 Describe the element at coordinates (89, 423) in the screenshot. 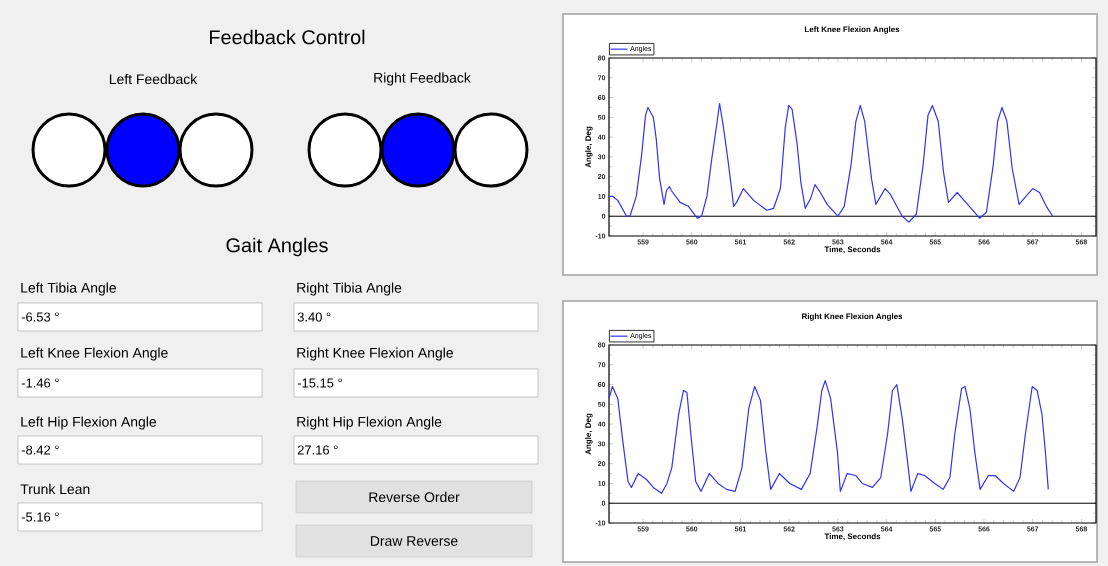

I see `text: Left Hip Flexion Angle` at that location.